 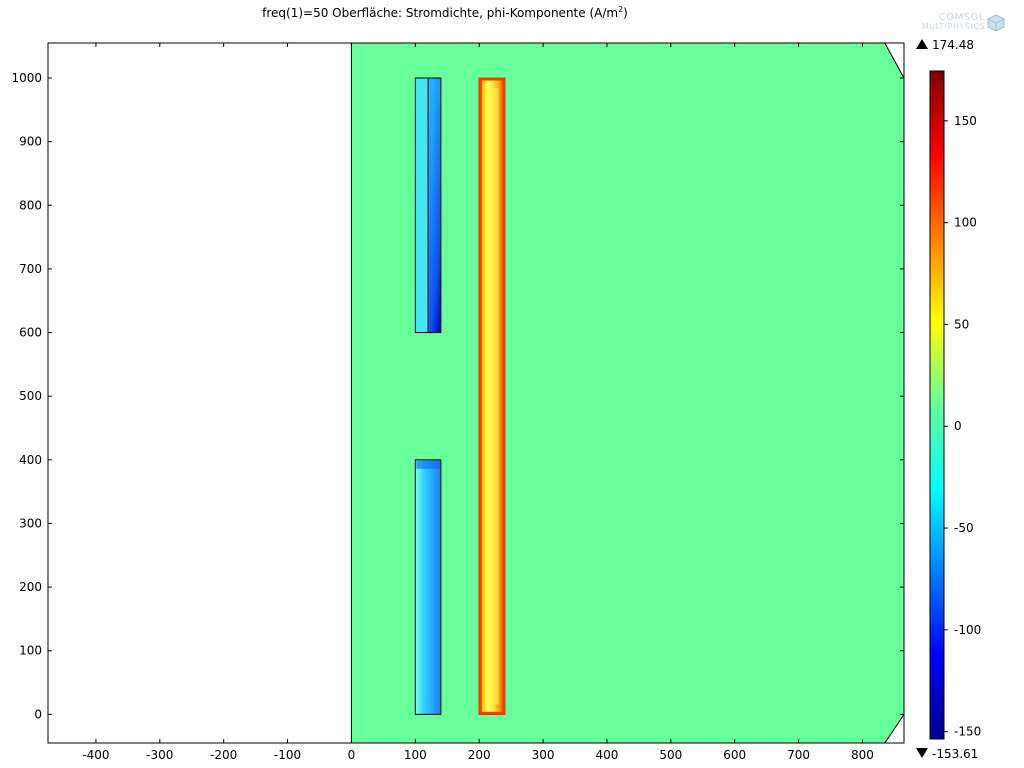 I want to click on x-tick-label: 200, so click(x=479, y=755).